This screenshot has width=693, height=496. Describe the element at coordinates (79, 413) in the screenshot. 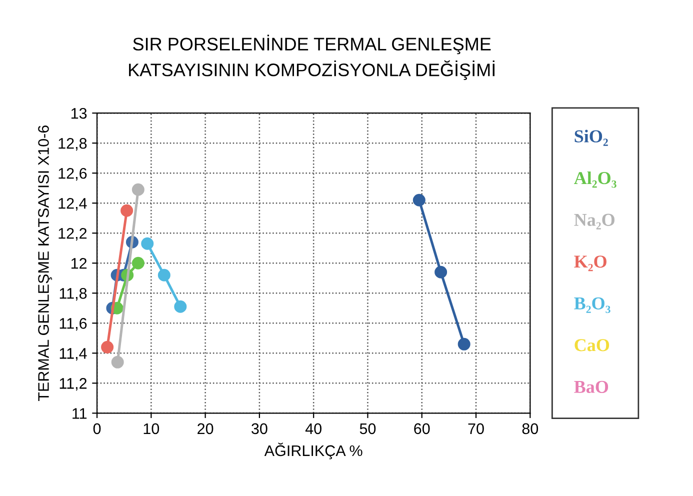

I see `y-tick-label: 11` at that location.